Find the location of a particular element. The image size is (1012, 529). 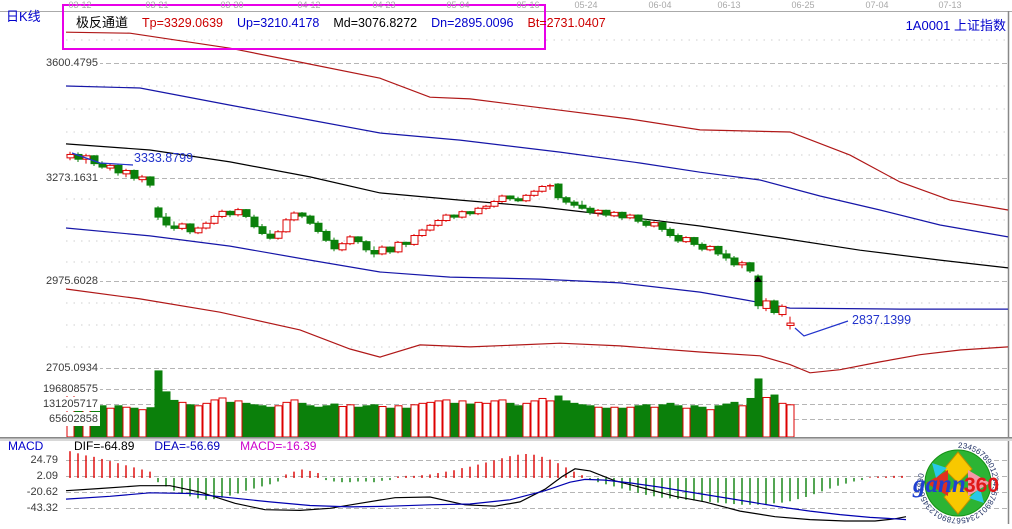

price-annotation-high: 3333.8799 is located at coordinates (164, 158).